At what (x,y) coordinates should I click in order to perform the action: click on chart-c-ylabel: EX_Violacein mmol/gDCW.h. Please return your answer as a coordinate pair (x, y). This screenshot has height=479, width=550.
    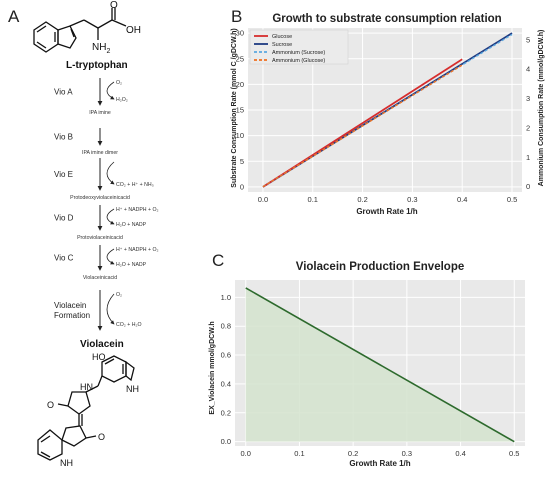
    Looking at the image, I should click on (212, 367).